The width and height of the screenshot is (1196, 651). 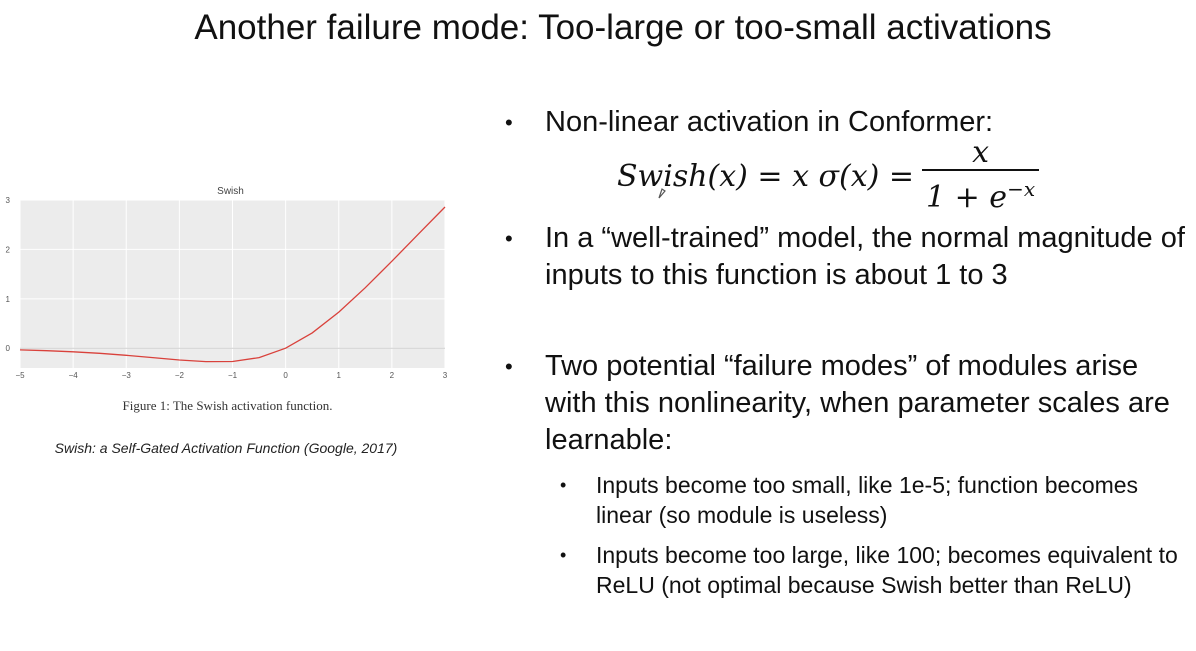 I want to click on chart-title: Swish, so click(x=230, y=191).